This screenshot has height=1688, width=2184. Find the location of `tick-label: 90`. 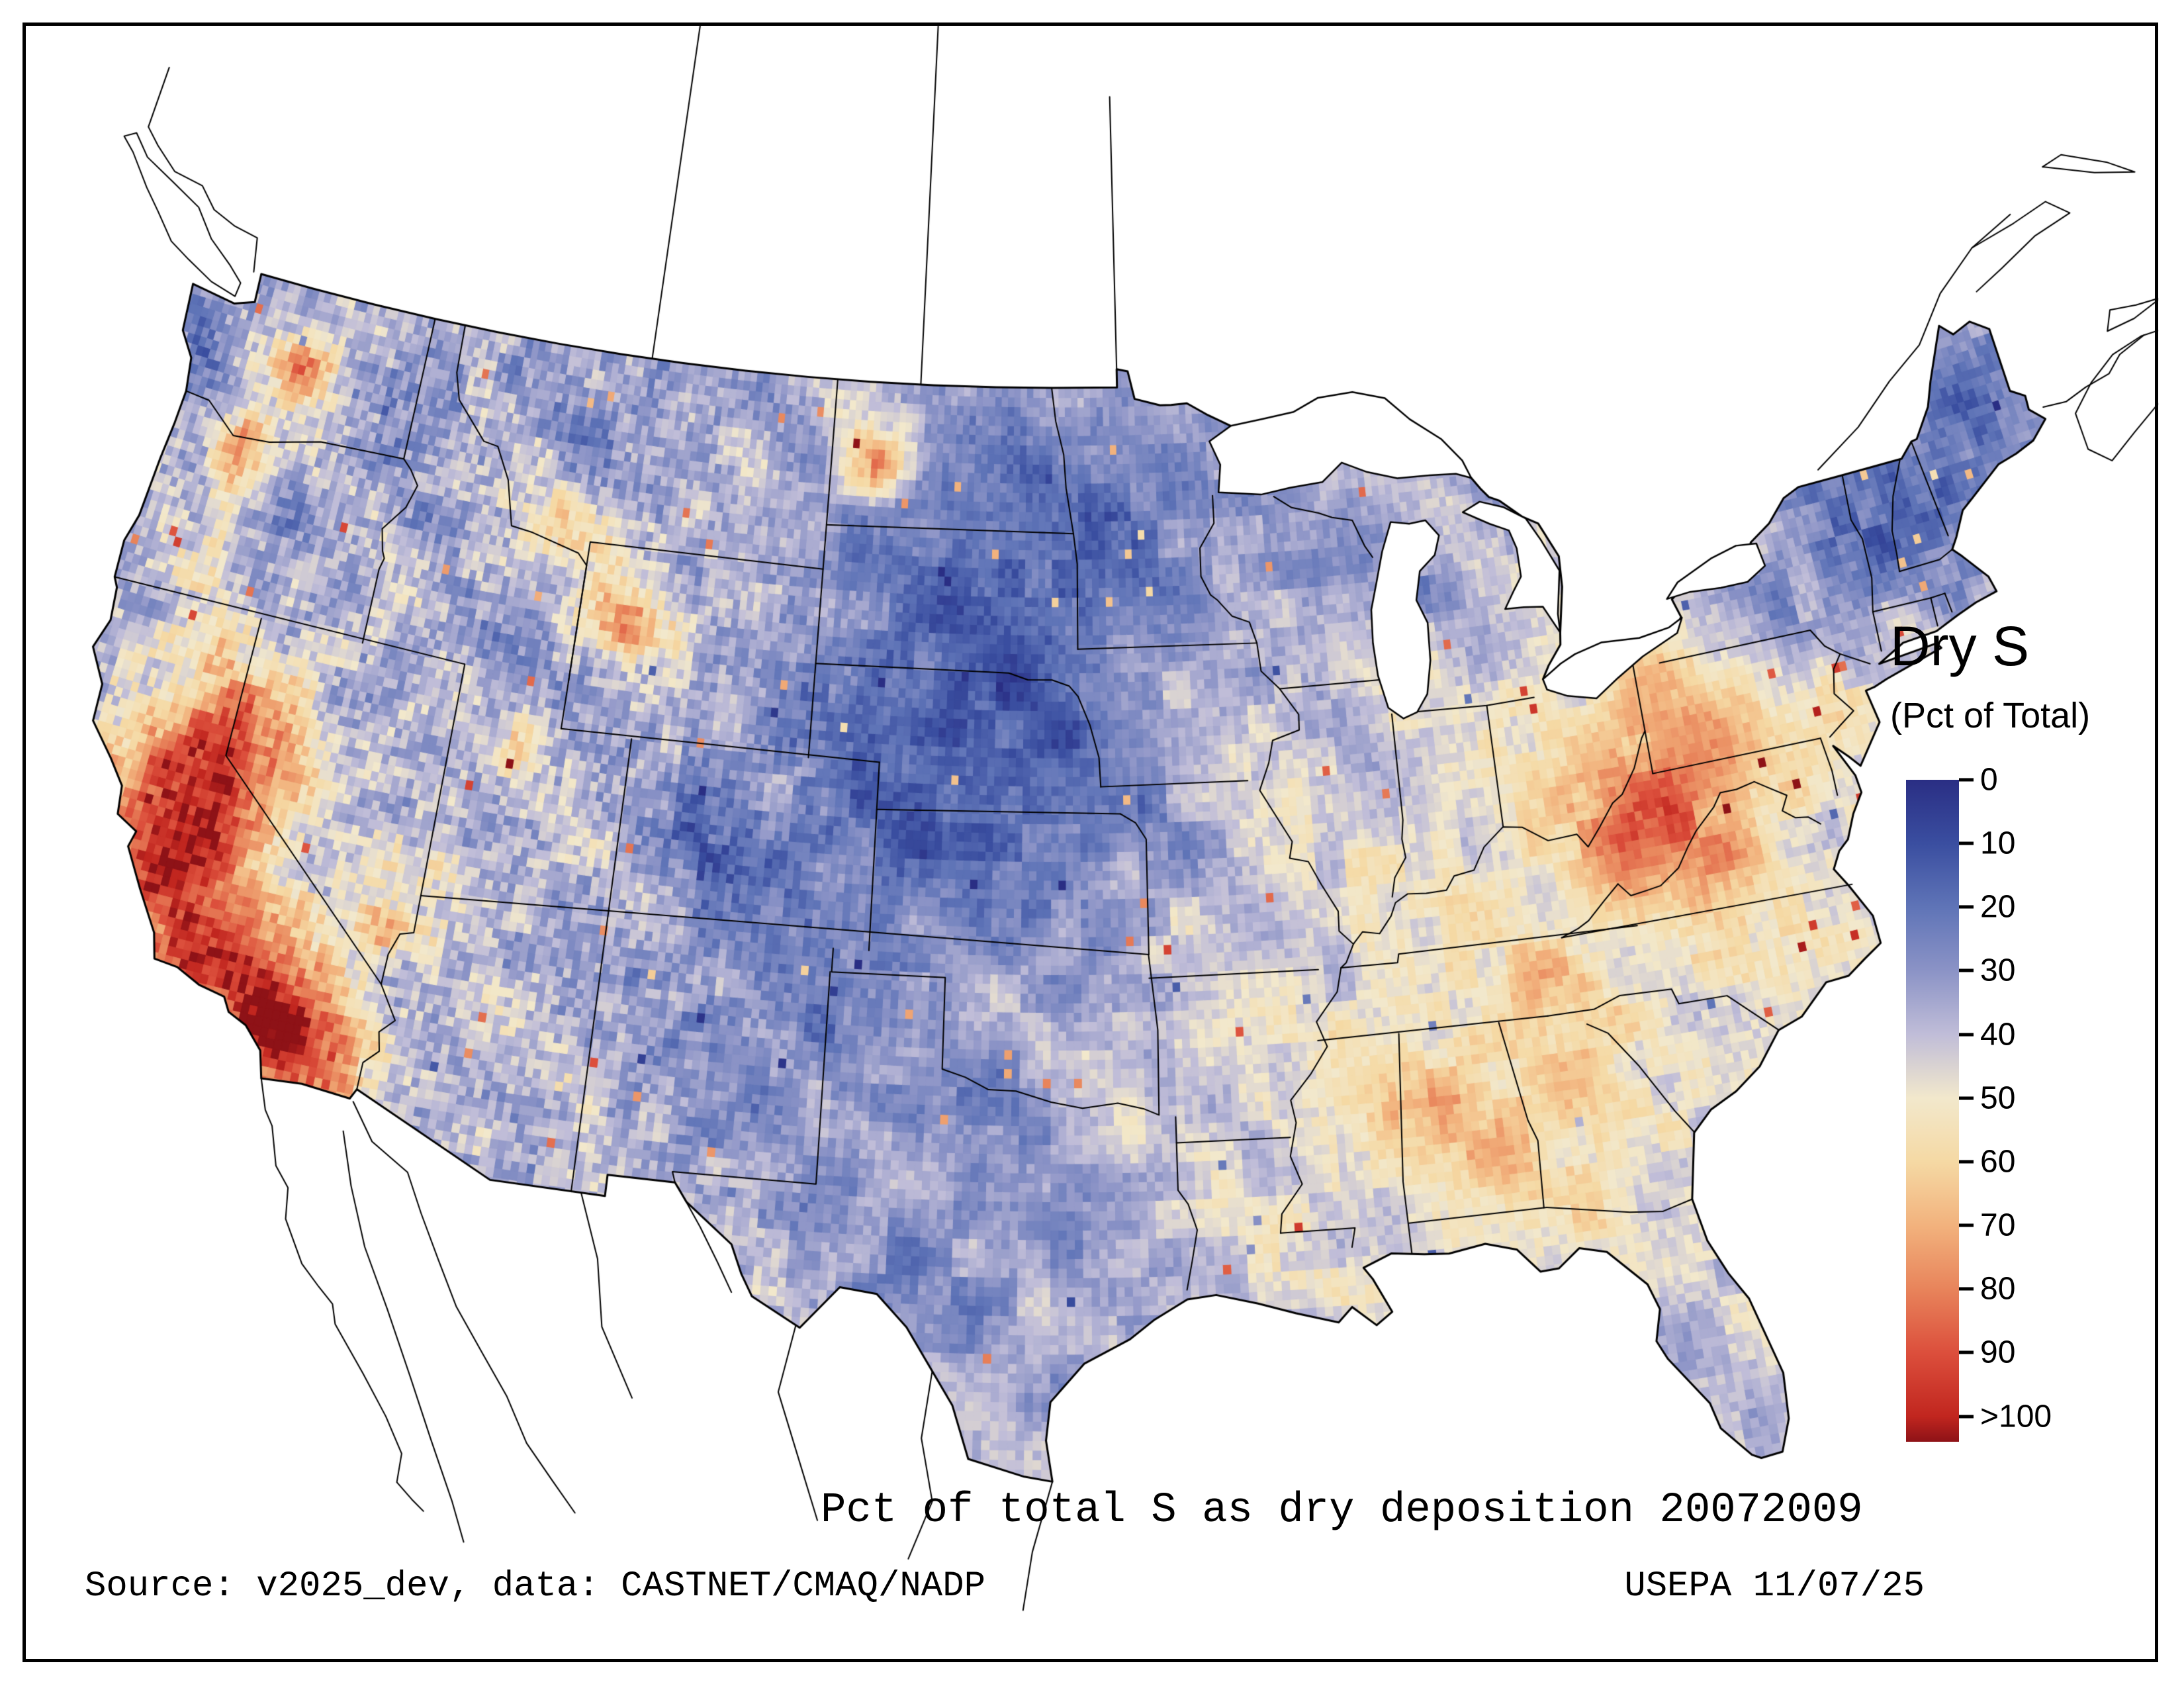

tick-label: 90 is located at coordinates (1998, 1352).